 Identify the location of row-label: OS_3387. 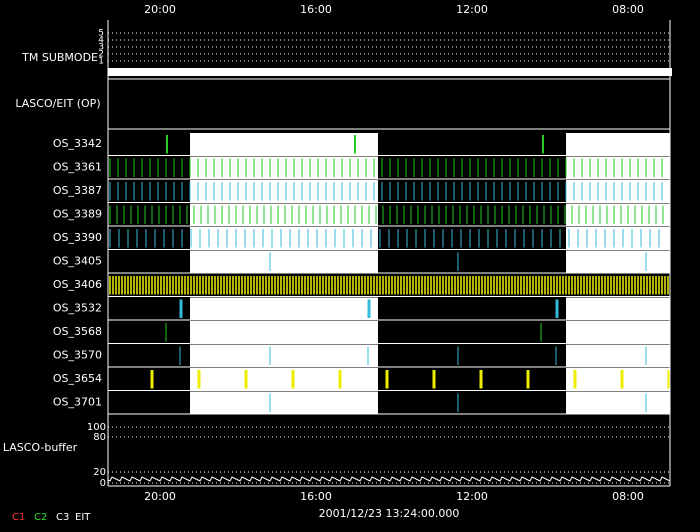
(77, 190).